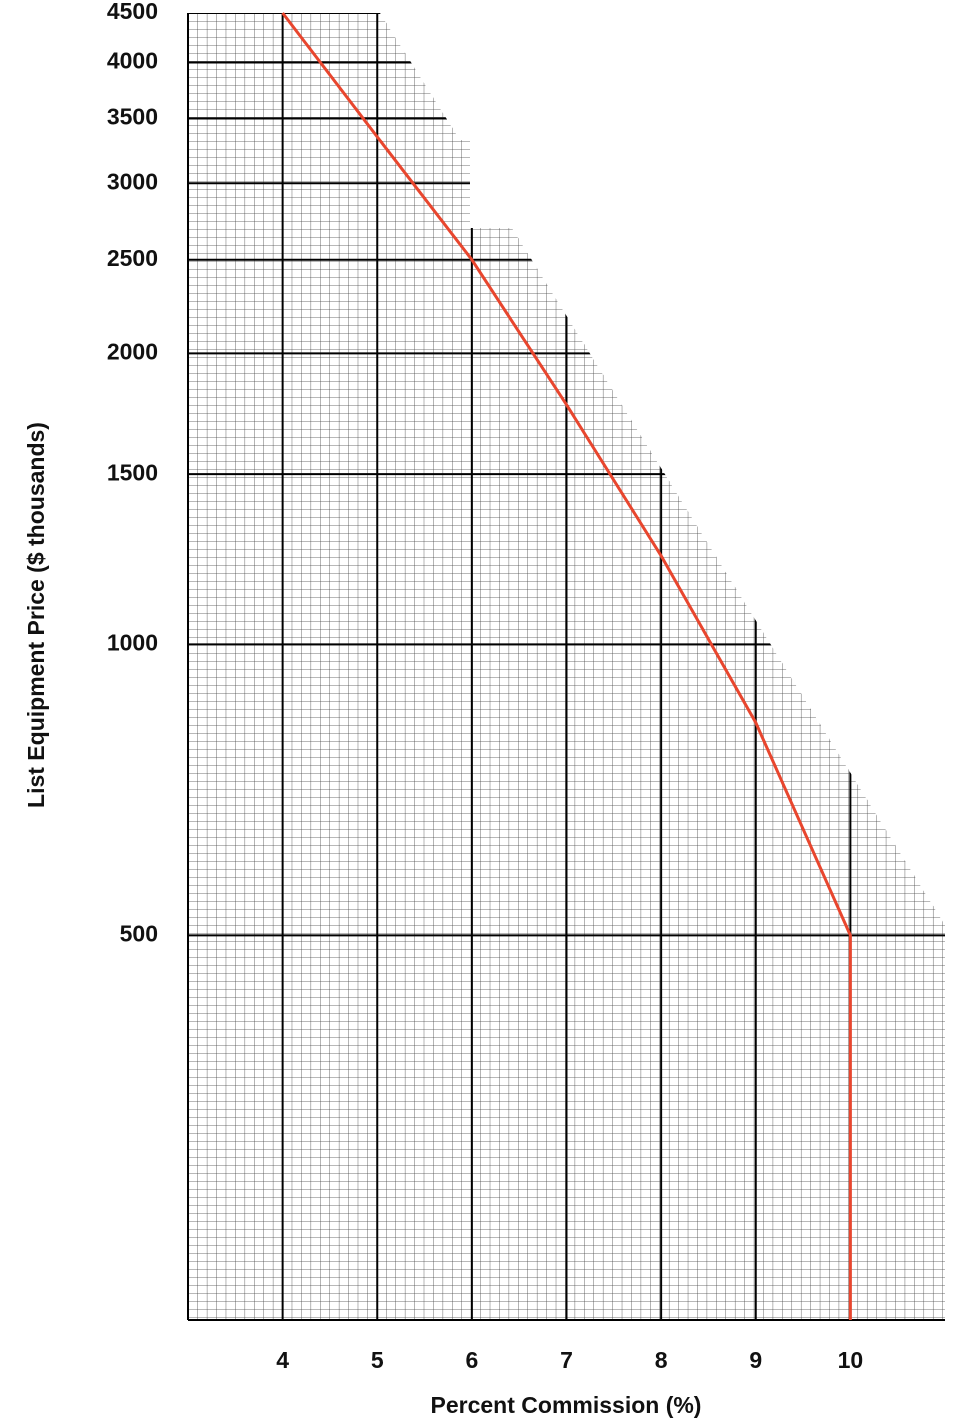 The image size is (970, 1426). I want to click on x-tick-label: 8, so click(661, 1360).